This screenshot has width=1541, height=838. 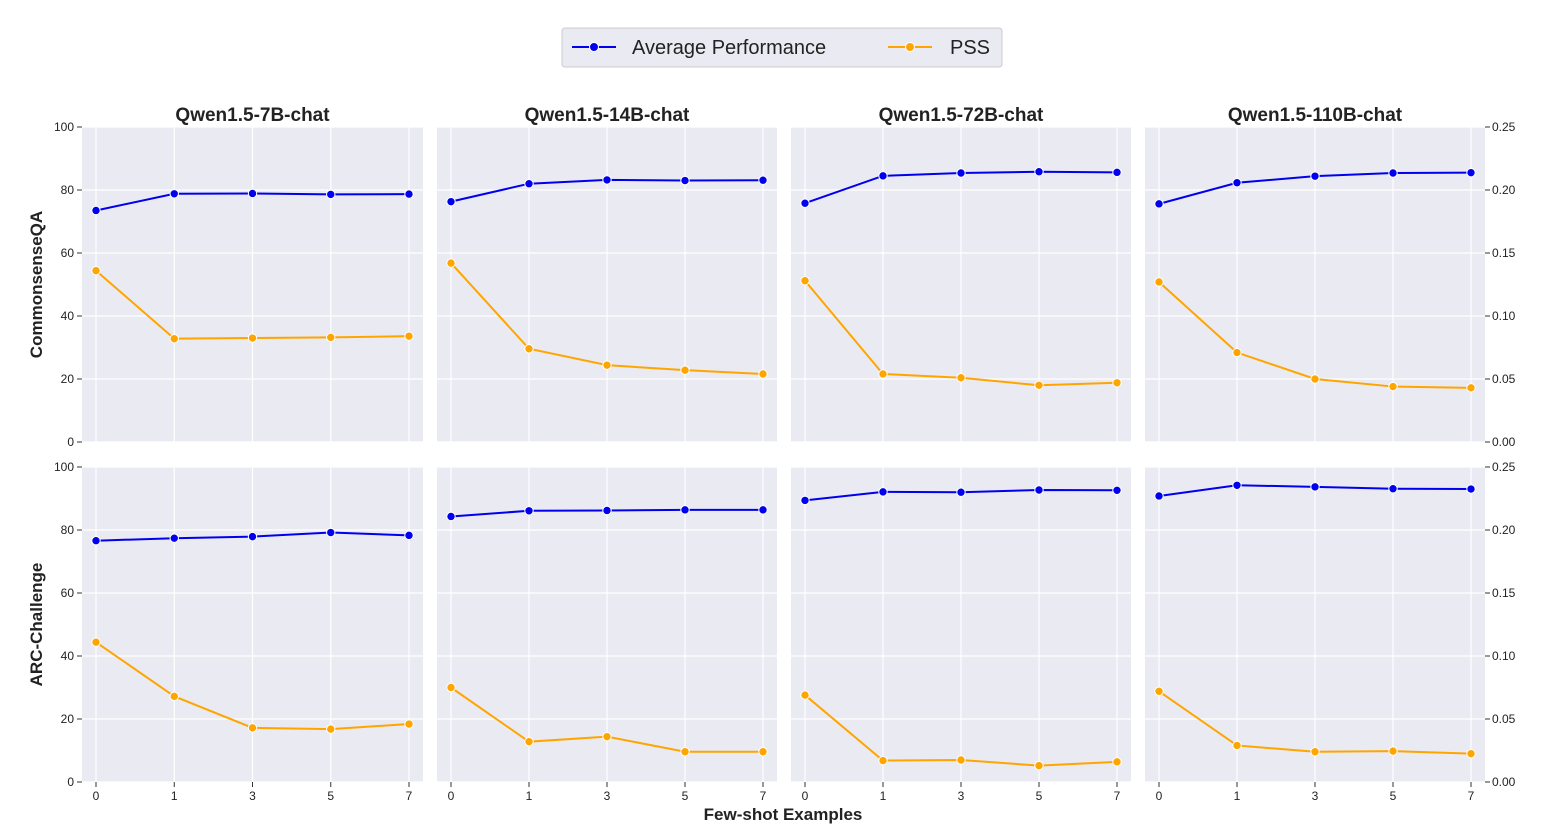 I want to click on left-tick-label: 80, so click(x=68, y=190).